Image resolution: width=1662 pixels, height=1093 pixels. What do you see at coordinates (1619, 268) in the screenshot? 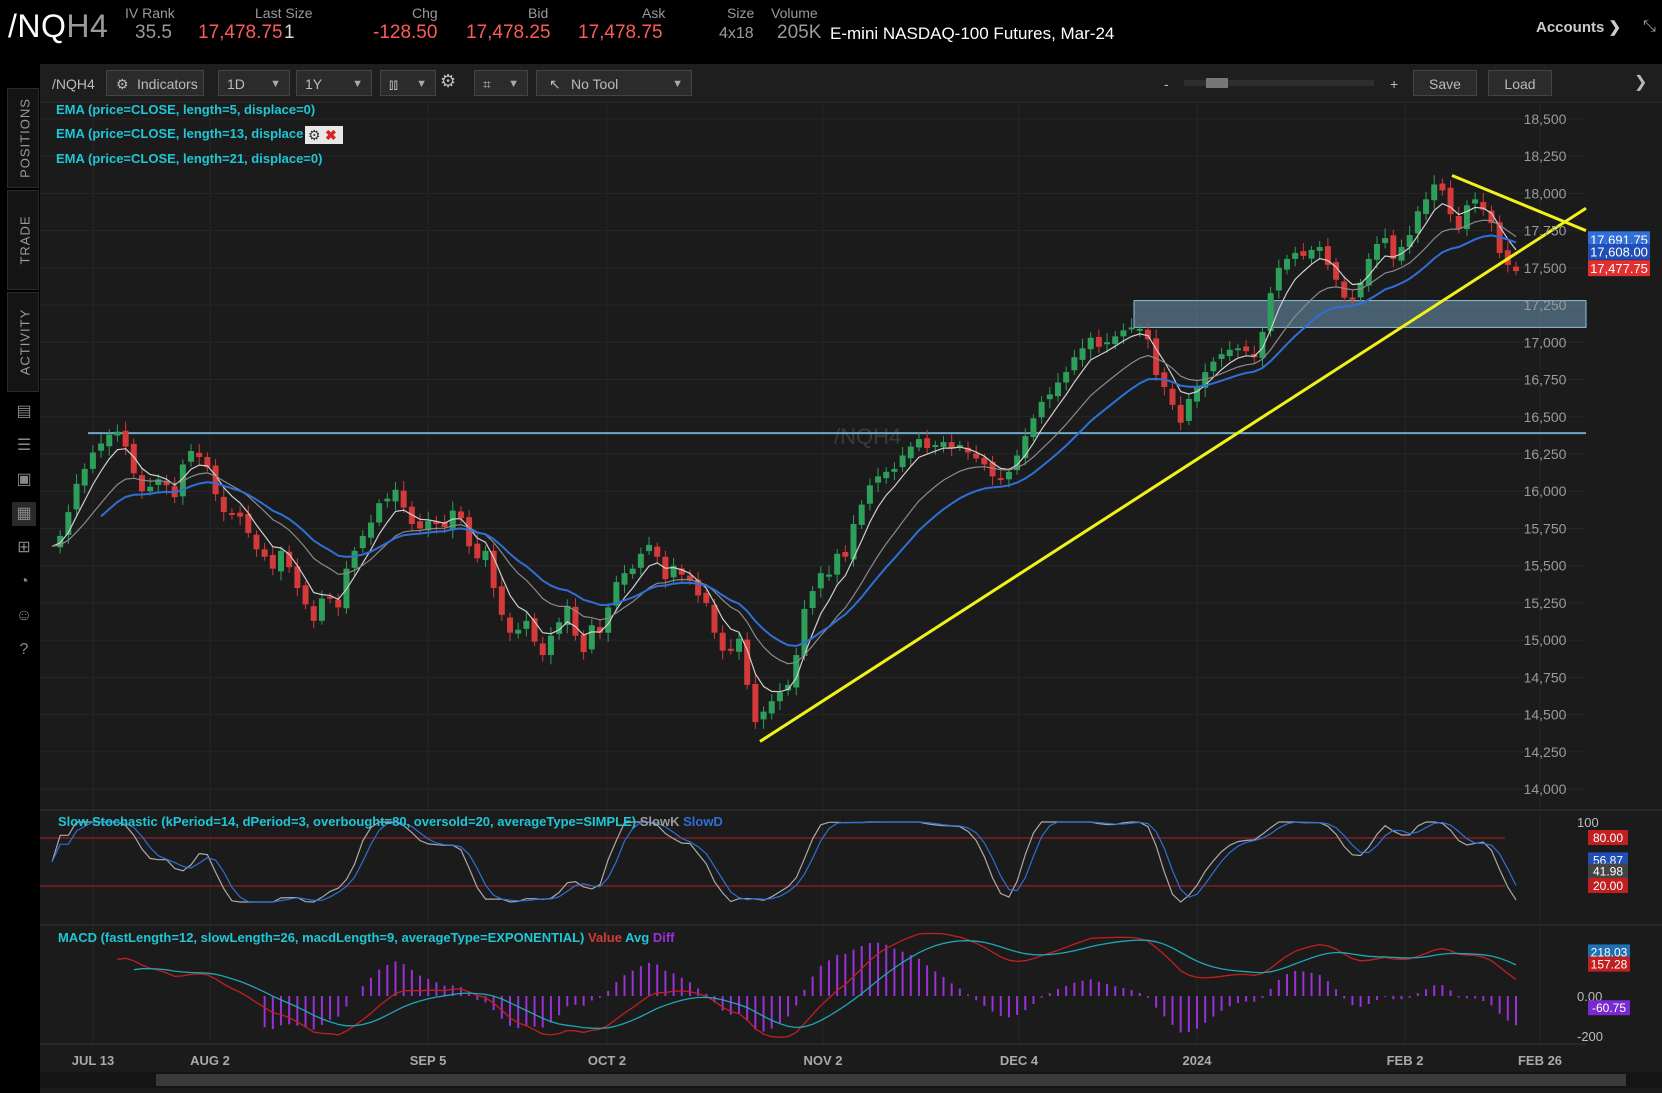
I see `price-label-text: 17,477.75` at bounding box center [1619, 268].